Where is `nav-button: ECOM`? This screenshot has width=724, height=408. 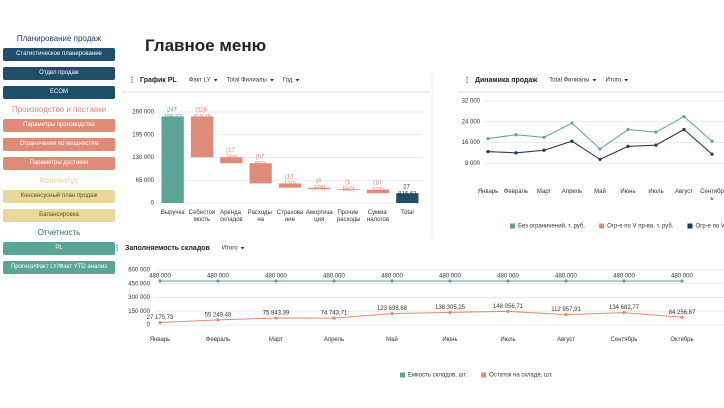
nav-button: ECOM is located at coordinates (59, 92).